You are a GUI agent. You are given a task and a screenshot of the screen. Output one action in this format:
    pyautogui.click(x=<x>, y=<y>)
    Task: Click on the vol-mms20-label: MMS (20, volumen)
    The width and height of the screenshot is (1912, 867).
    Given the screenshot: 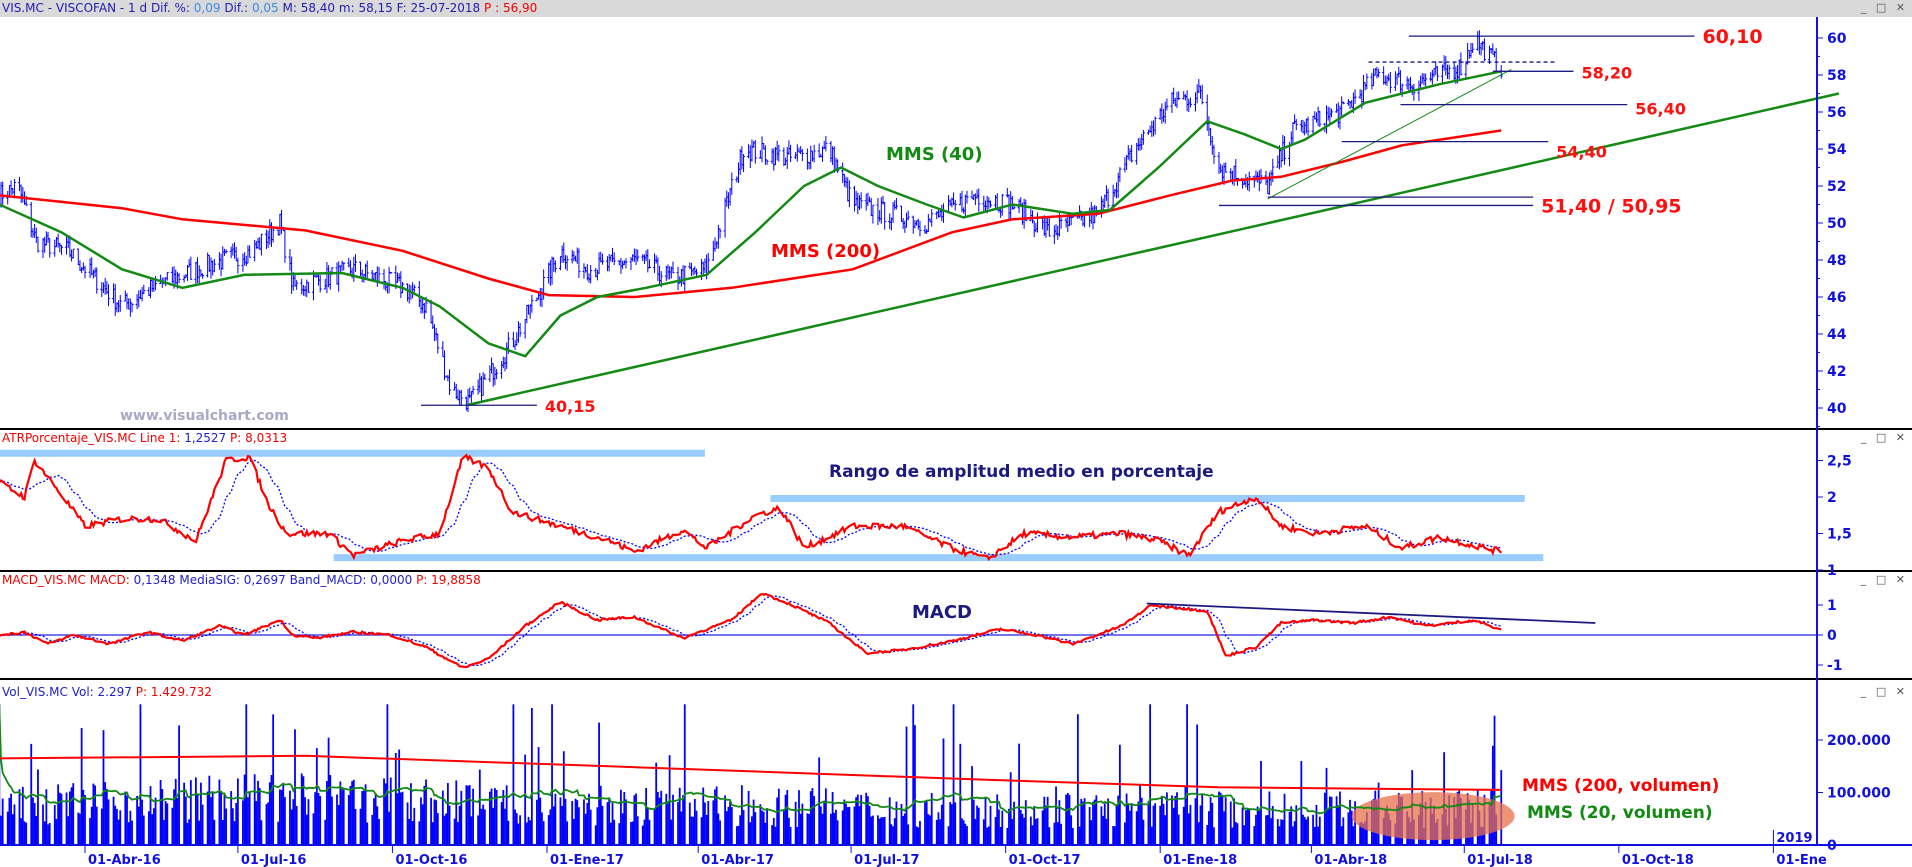 What is the action you would take?
    pyautogui.click(x=1620, y=813)
    